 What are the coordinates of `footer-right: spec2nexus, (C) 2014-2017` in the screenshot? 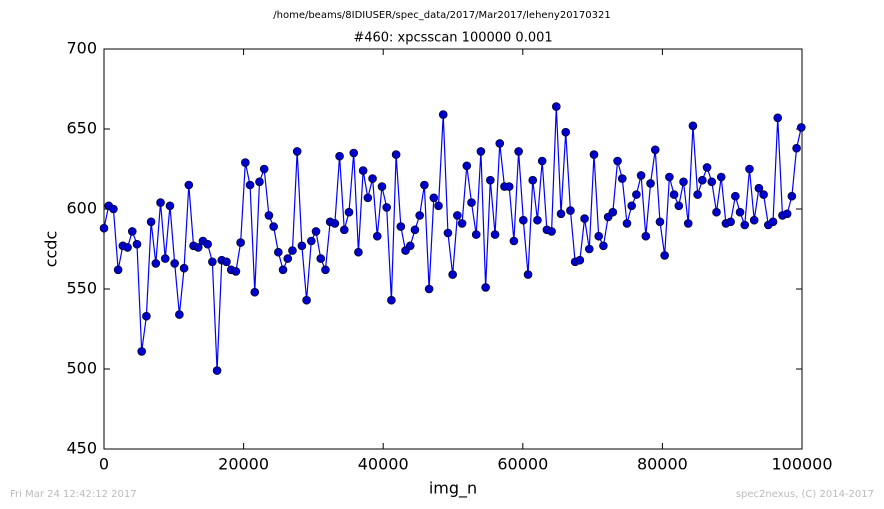 It's located at (805, 494).